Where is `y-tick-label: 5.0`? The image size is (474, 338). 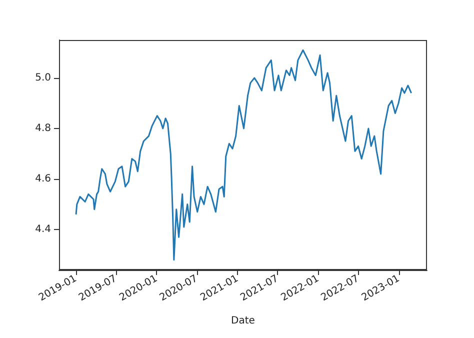
y-tick-label: 5.0 is located at coordinates (43, 78).